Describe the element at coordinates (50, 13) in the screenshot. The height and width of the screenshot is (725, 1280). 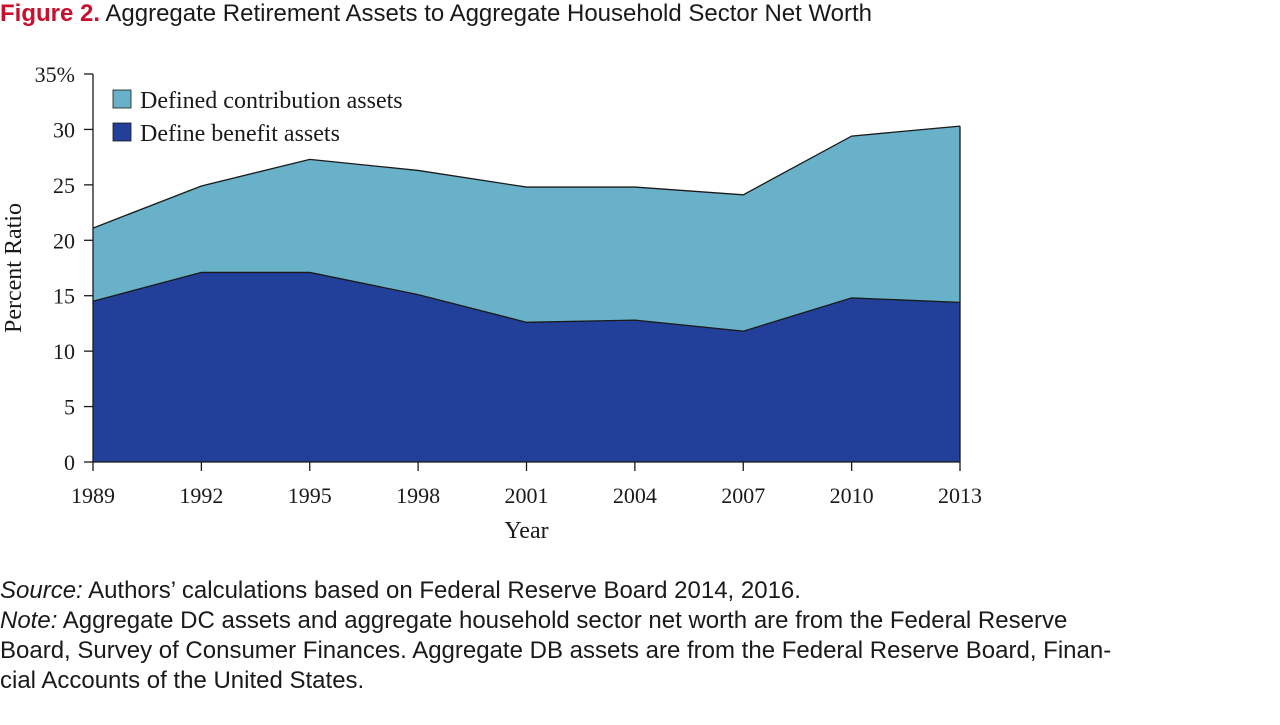
I see `figure-label: Figure 2.` at that location.